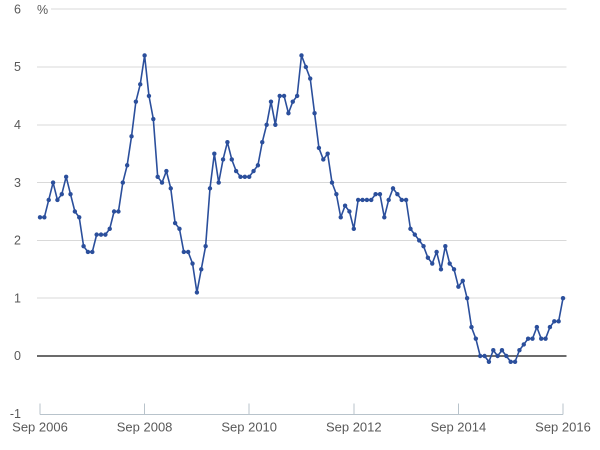  Describe the element at coordinates (249, 427) in the screenshot. I see `x-tick-label: Sep 2010` at that location.